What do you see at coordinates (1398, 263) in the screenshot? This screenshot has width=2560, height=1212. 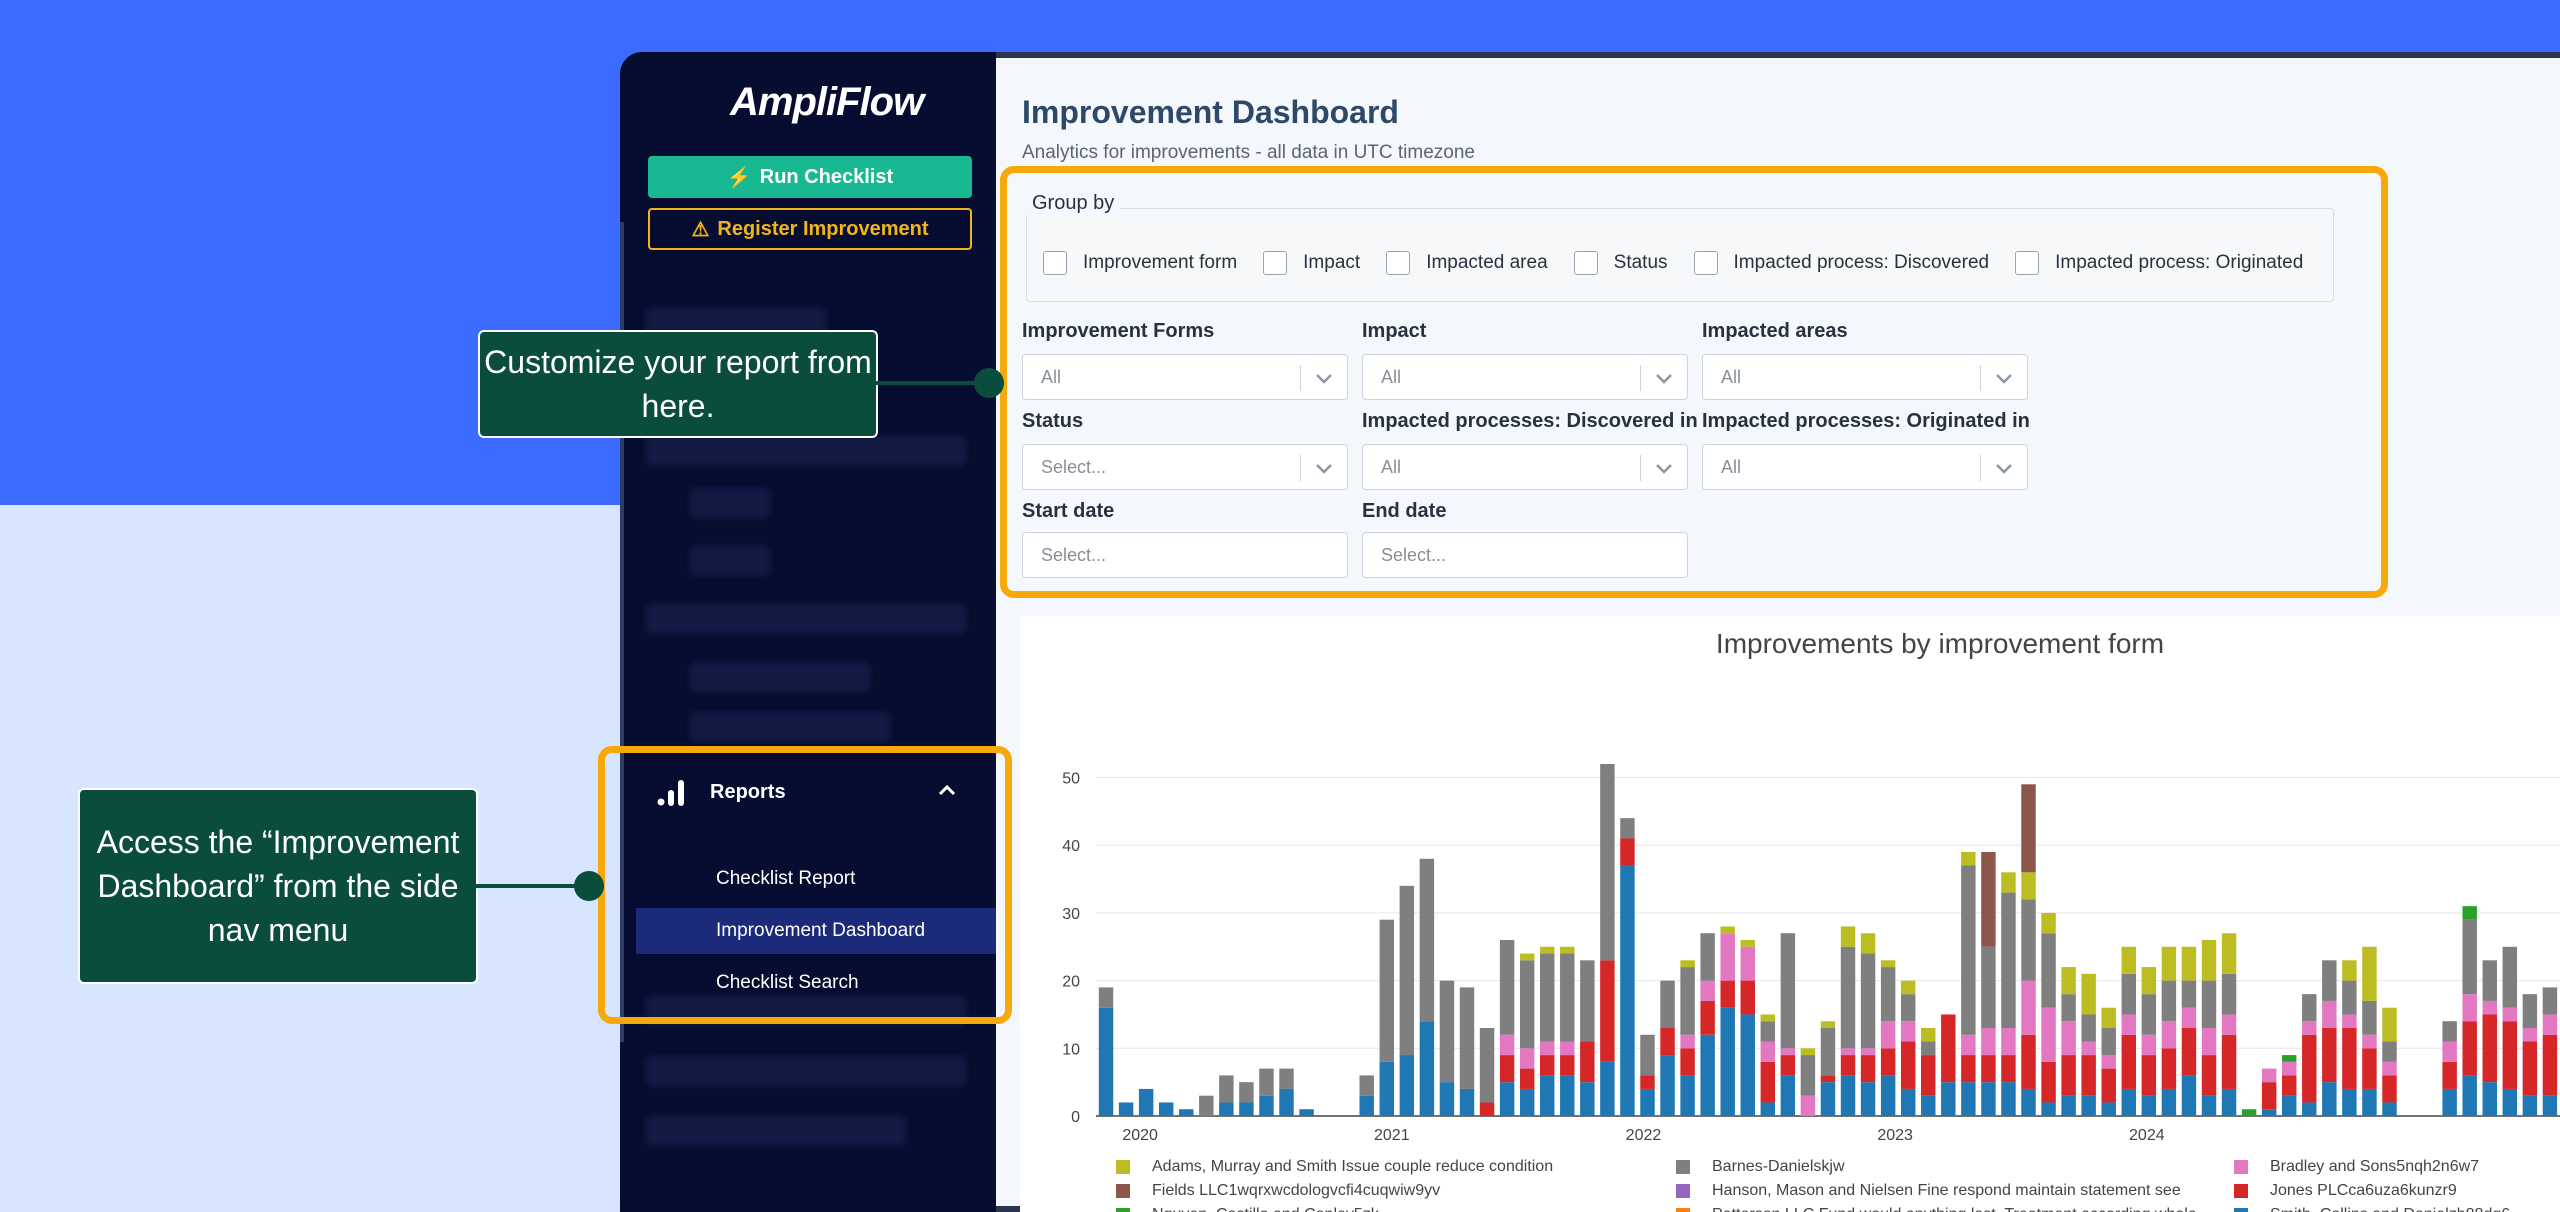 I see `checkbox-impacted-area` at bounding box center [1398, 263].